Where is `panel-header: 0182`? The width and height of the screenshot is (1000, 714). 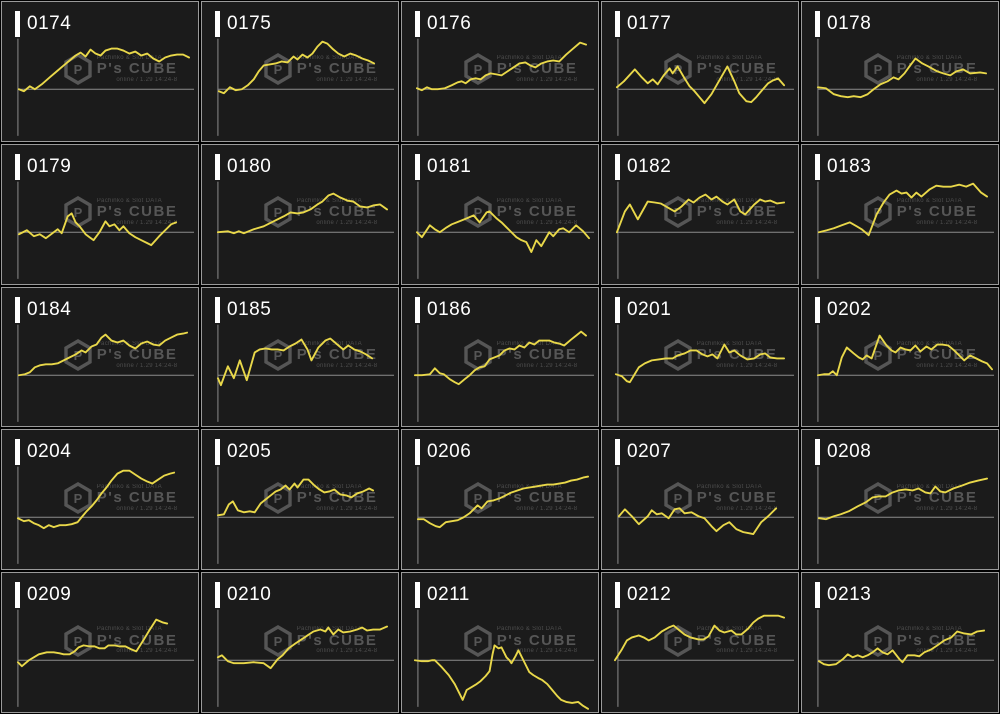
panel-header: 0182 is located at coordinates (643, 166).